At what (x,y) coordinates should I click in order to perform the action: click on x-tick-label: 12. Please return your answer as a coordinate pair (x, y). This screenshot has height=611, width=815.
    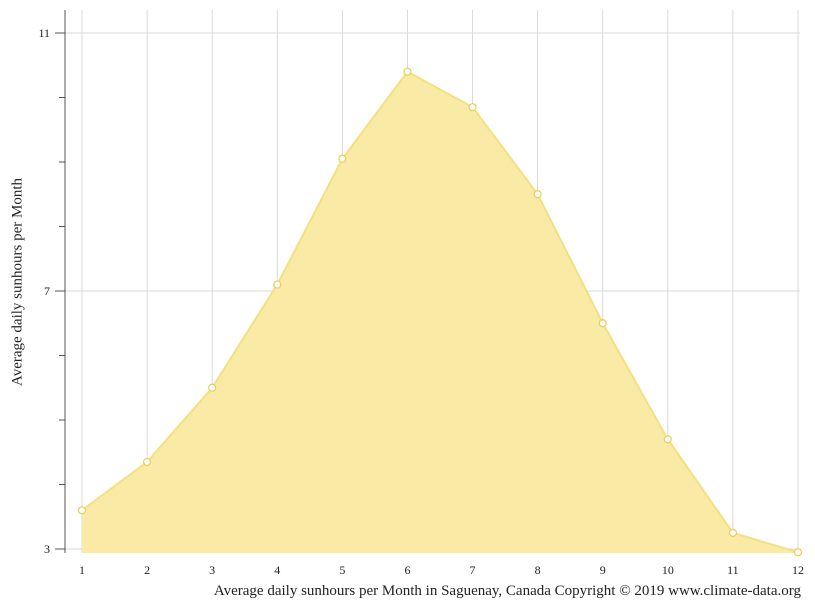
    Looking at the image, I should click on (798, 570).